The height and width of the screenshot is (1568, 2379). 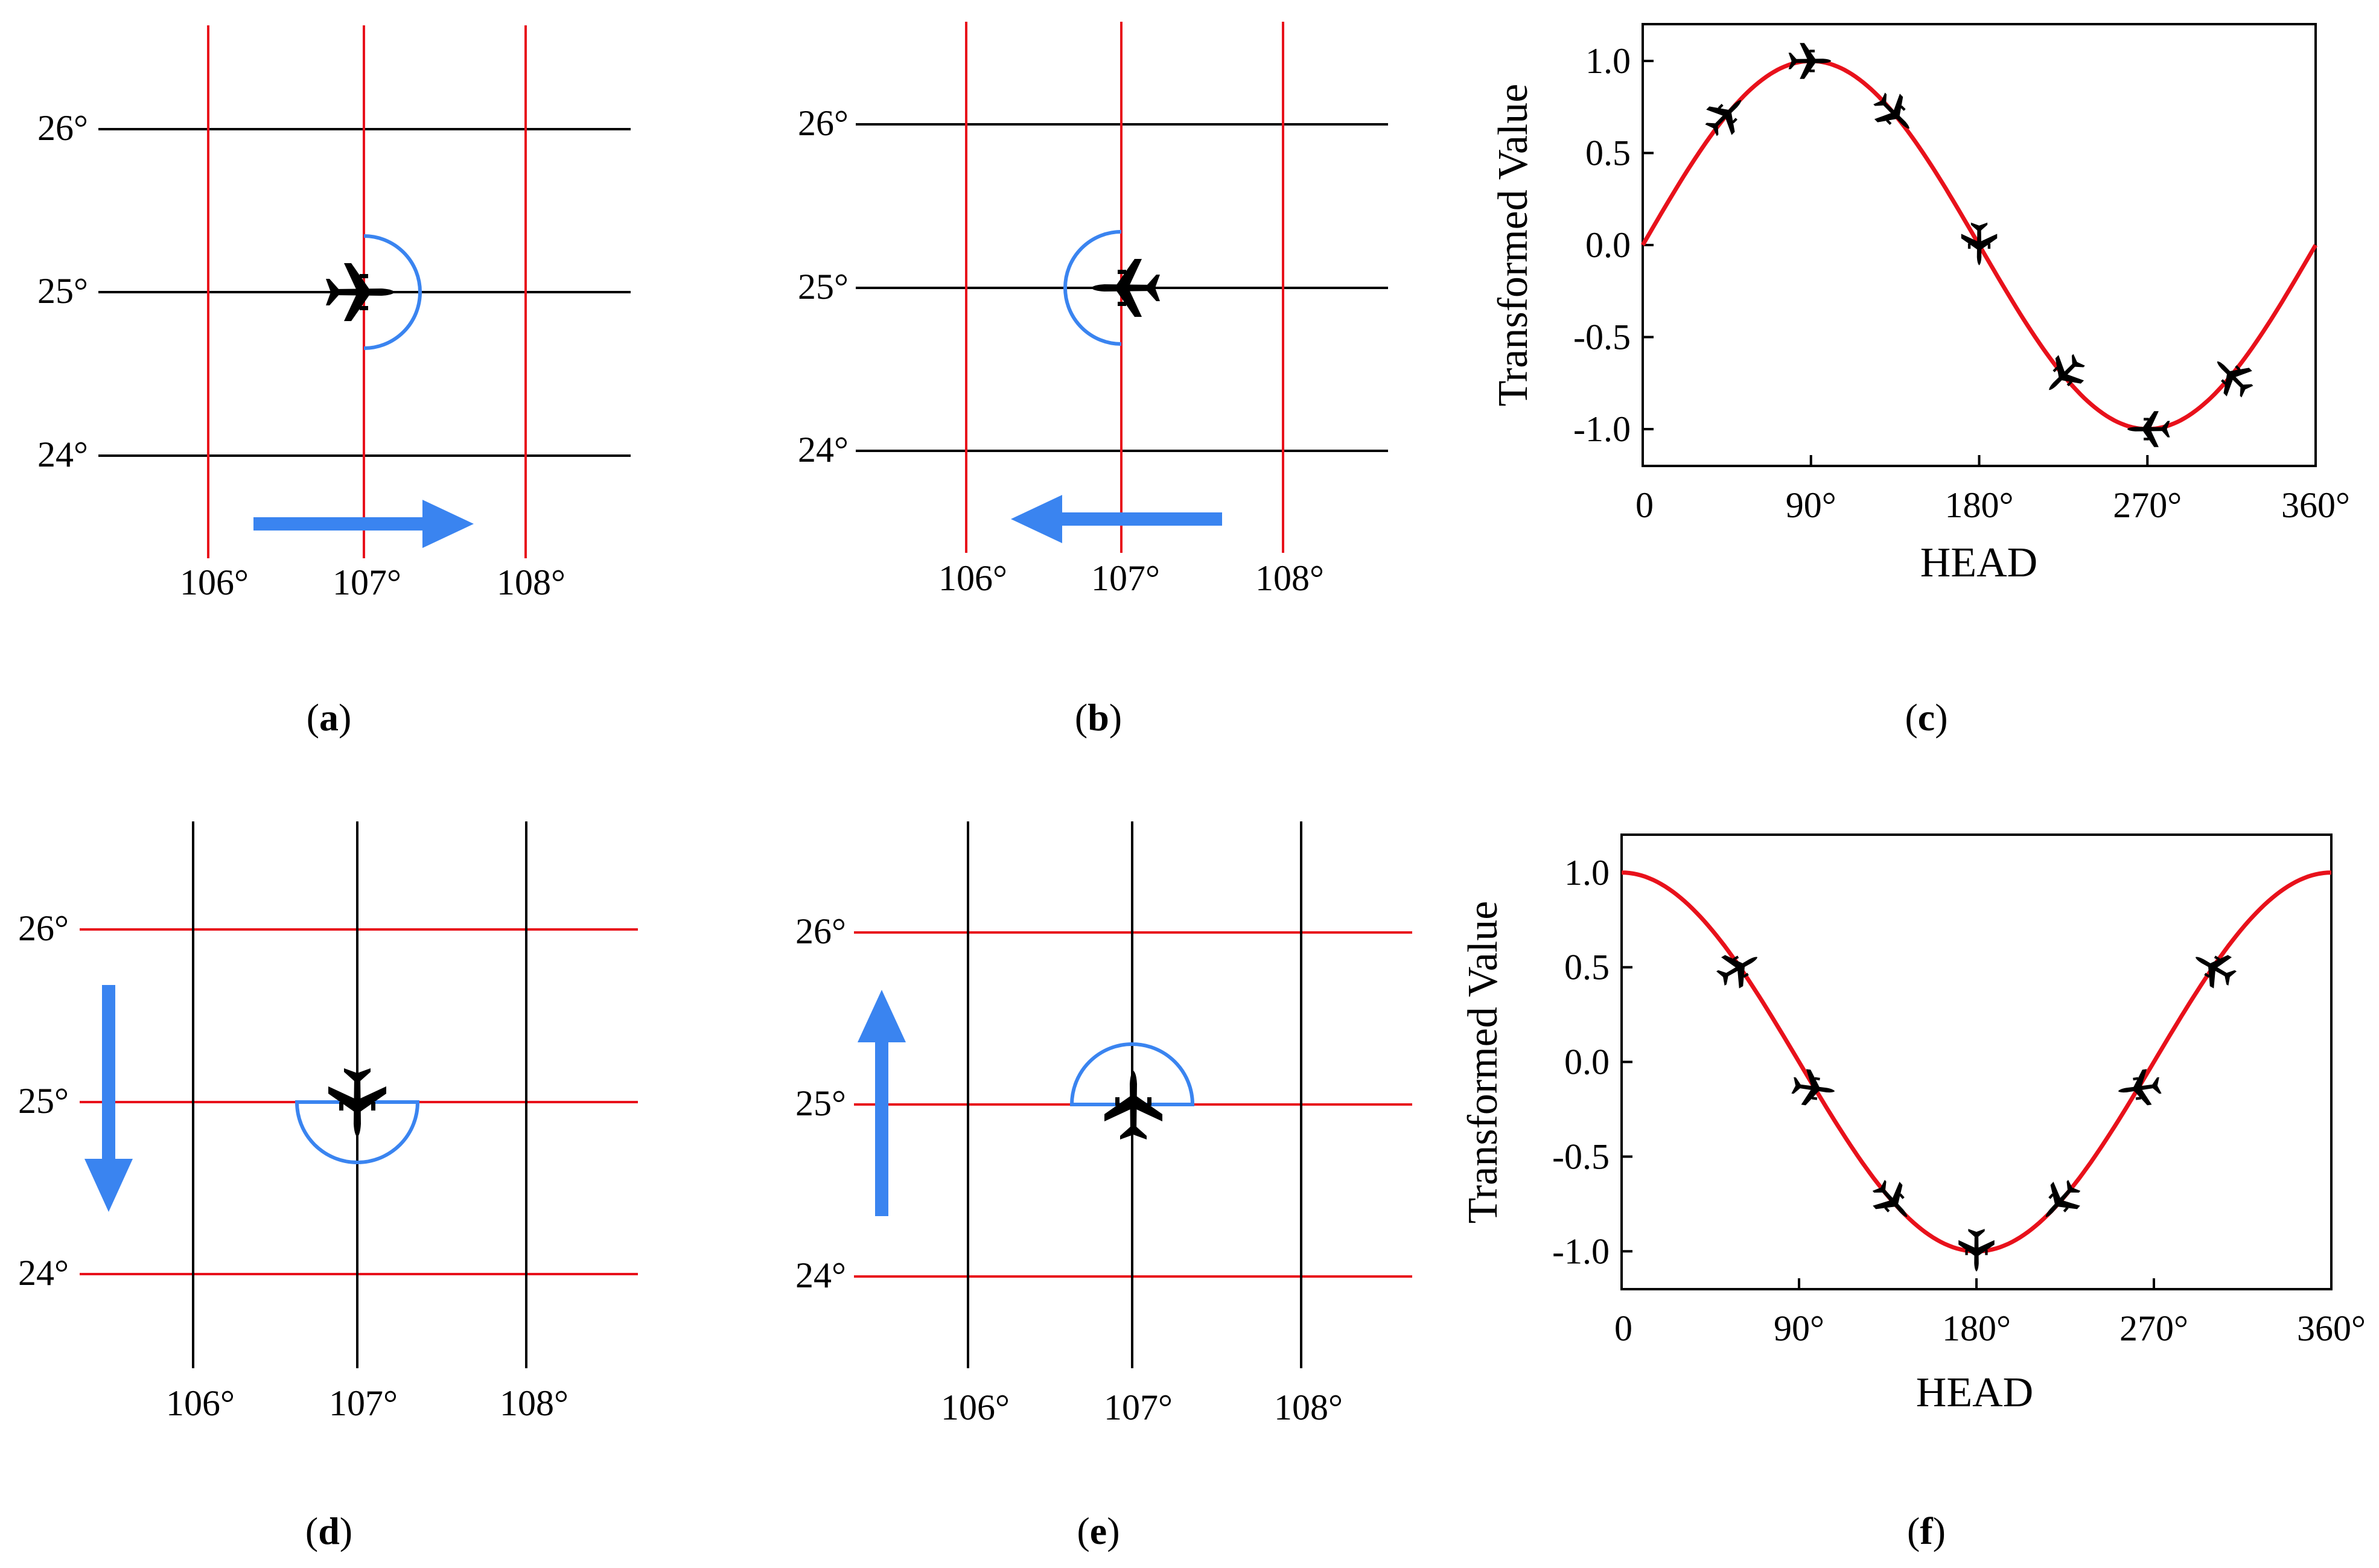 I want to click on panel-label-c: (c), so click(x=1926, y=718).